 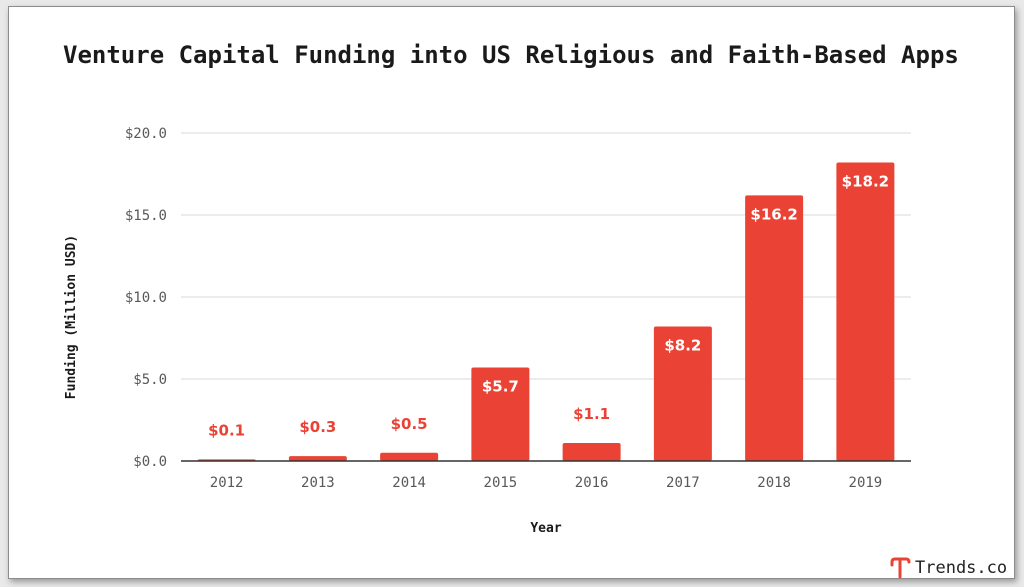 I want to click on y-tick-label: $5.0, so click(x=150, y=380).